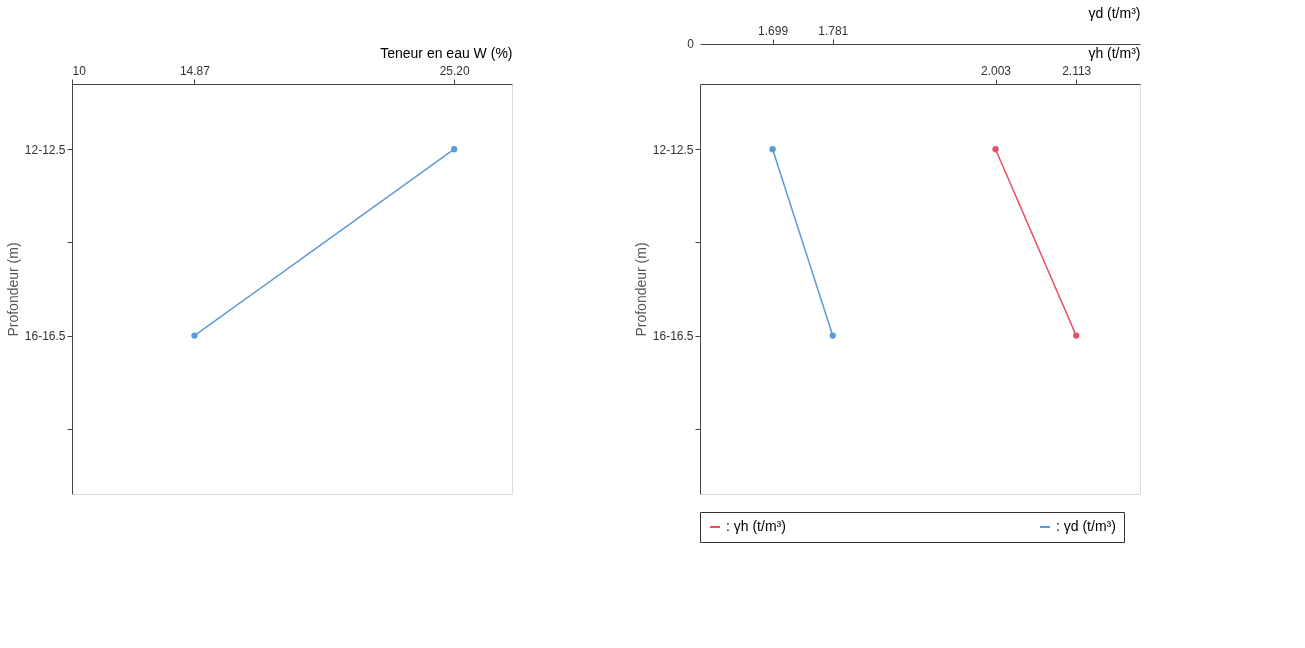  What do you see at coordinates (1086, 526) in the screenshot?
I see `legend-label: : γd (t/m³)` at bounding box center [1086, 526].